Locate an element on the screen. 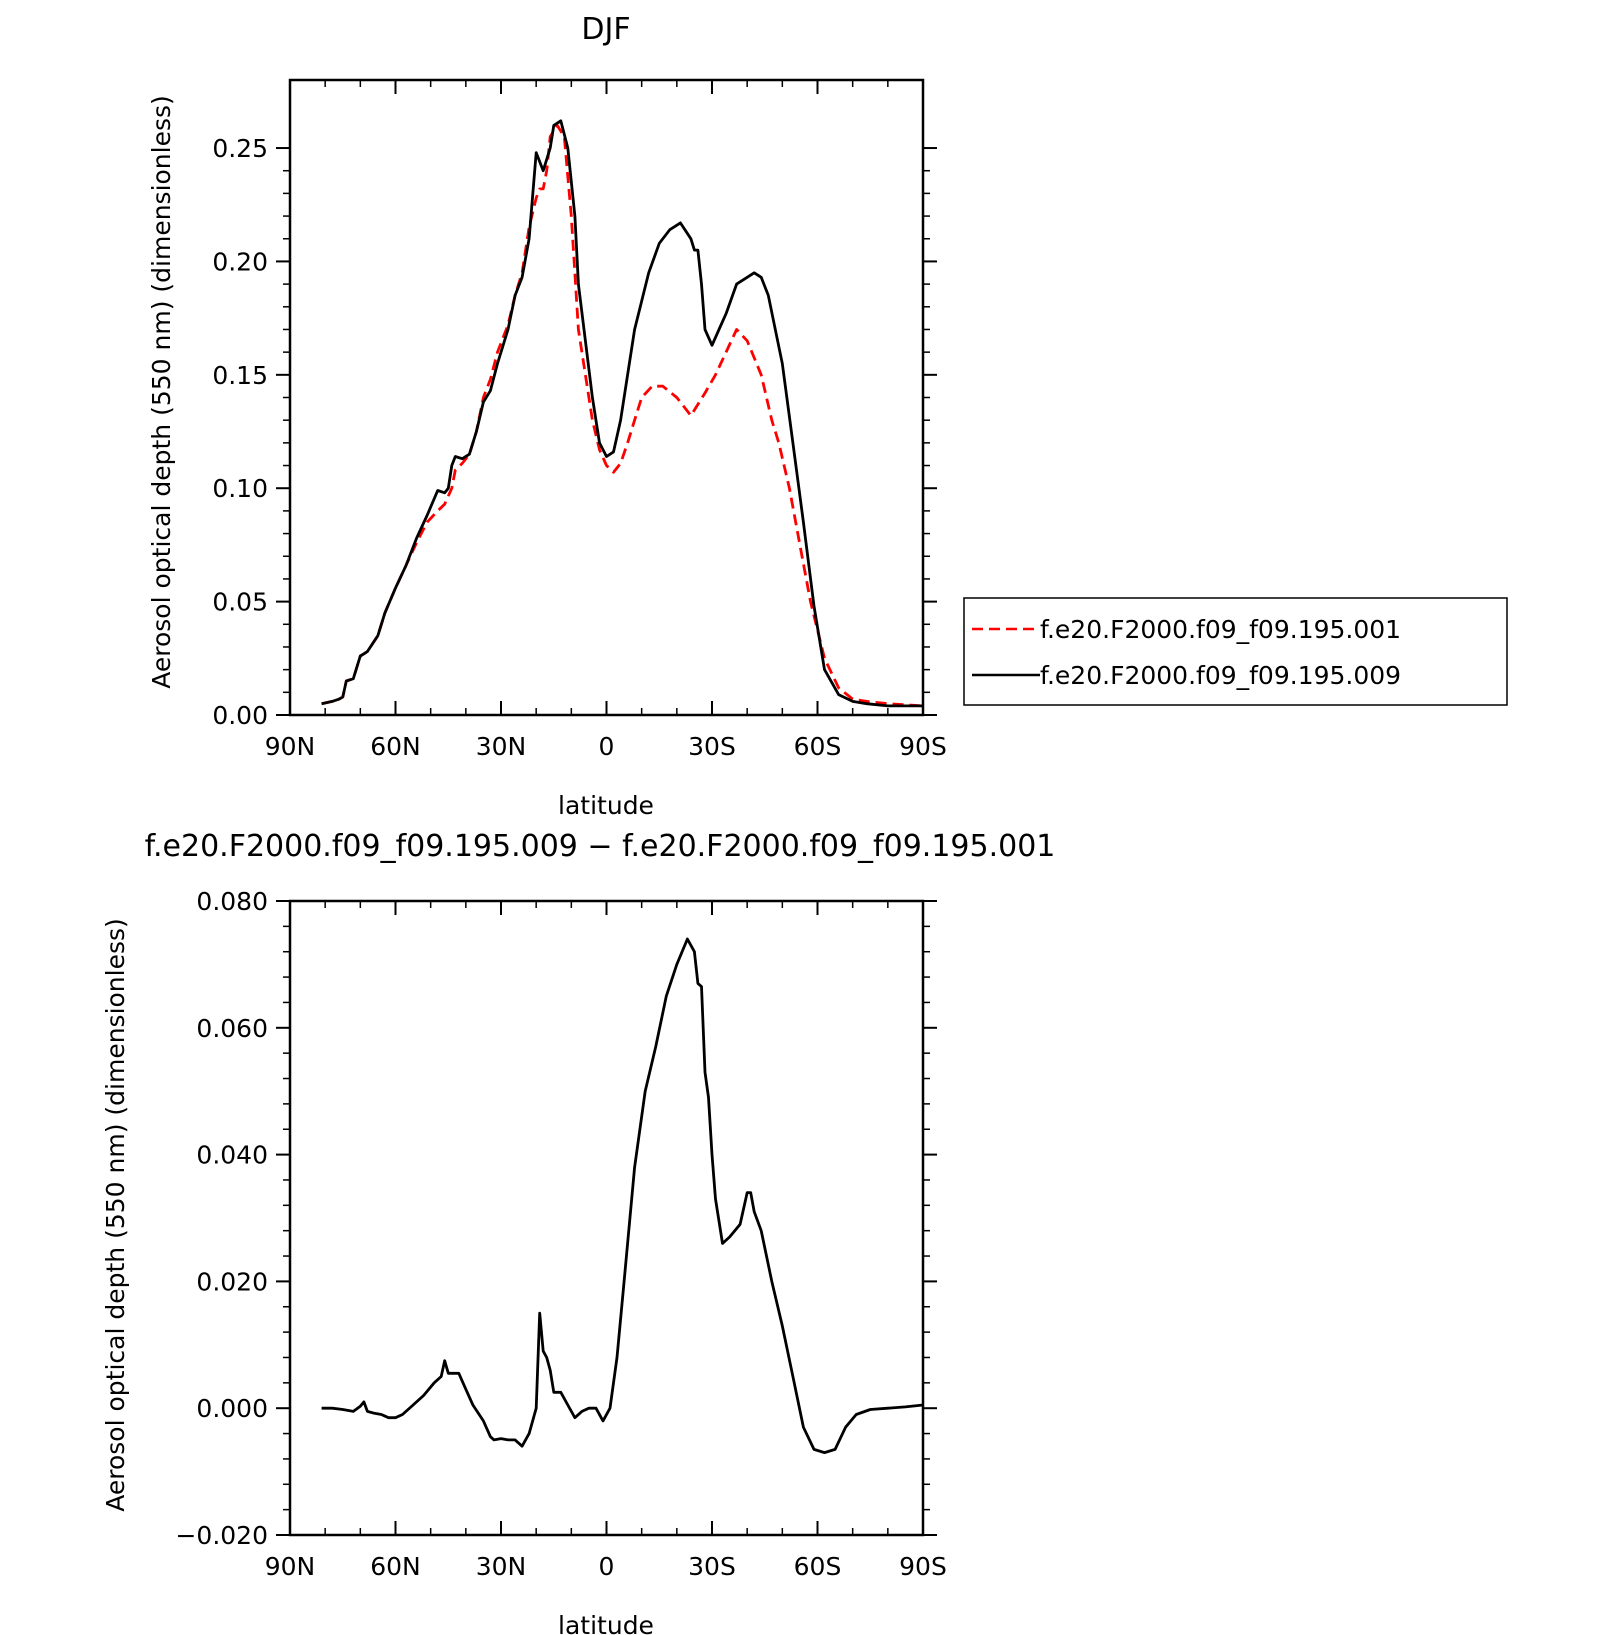  legend-box is located at coordinates (1235, 651).